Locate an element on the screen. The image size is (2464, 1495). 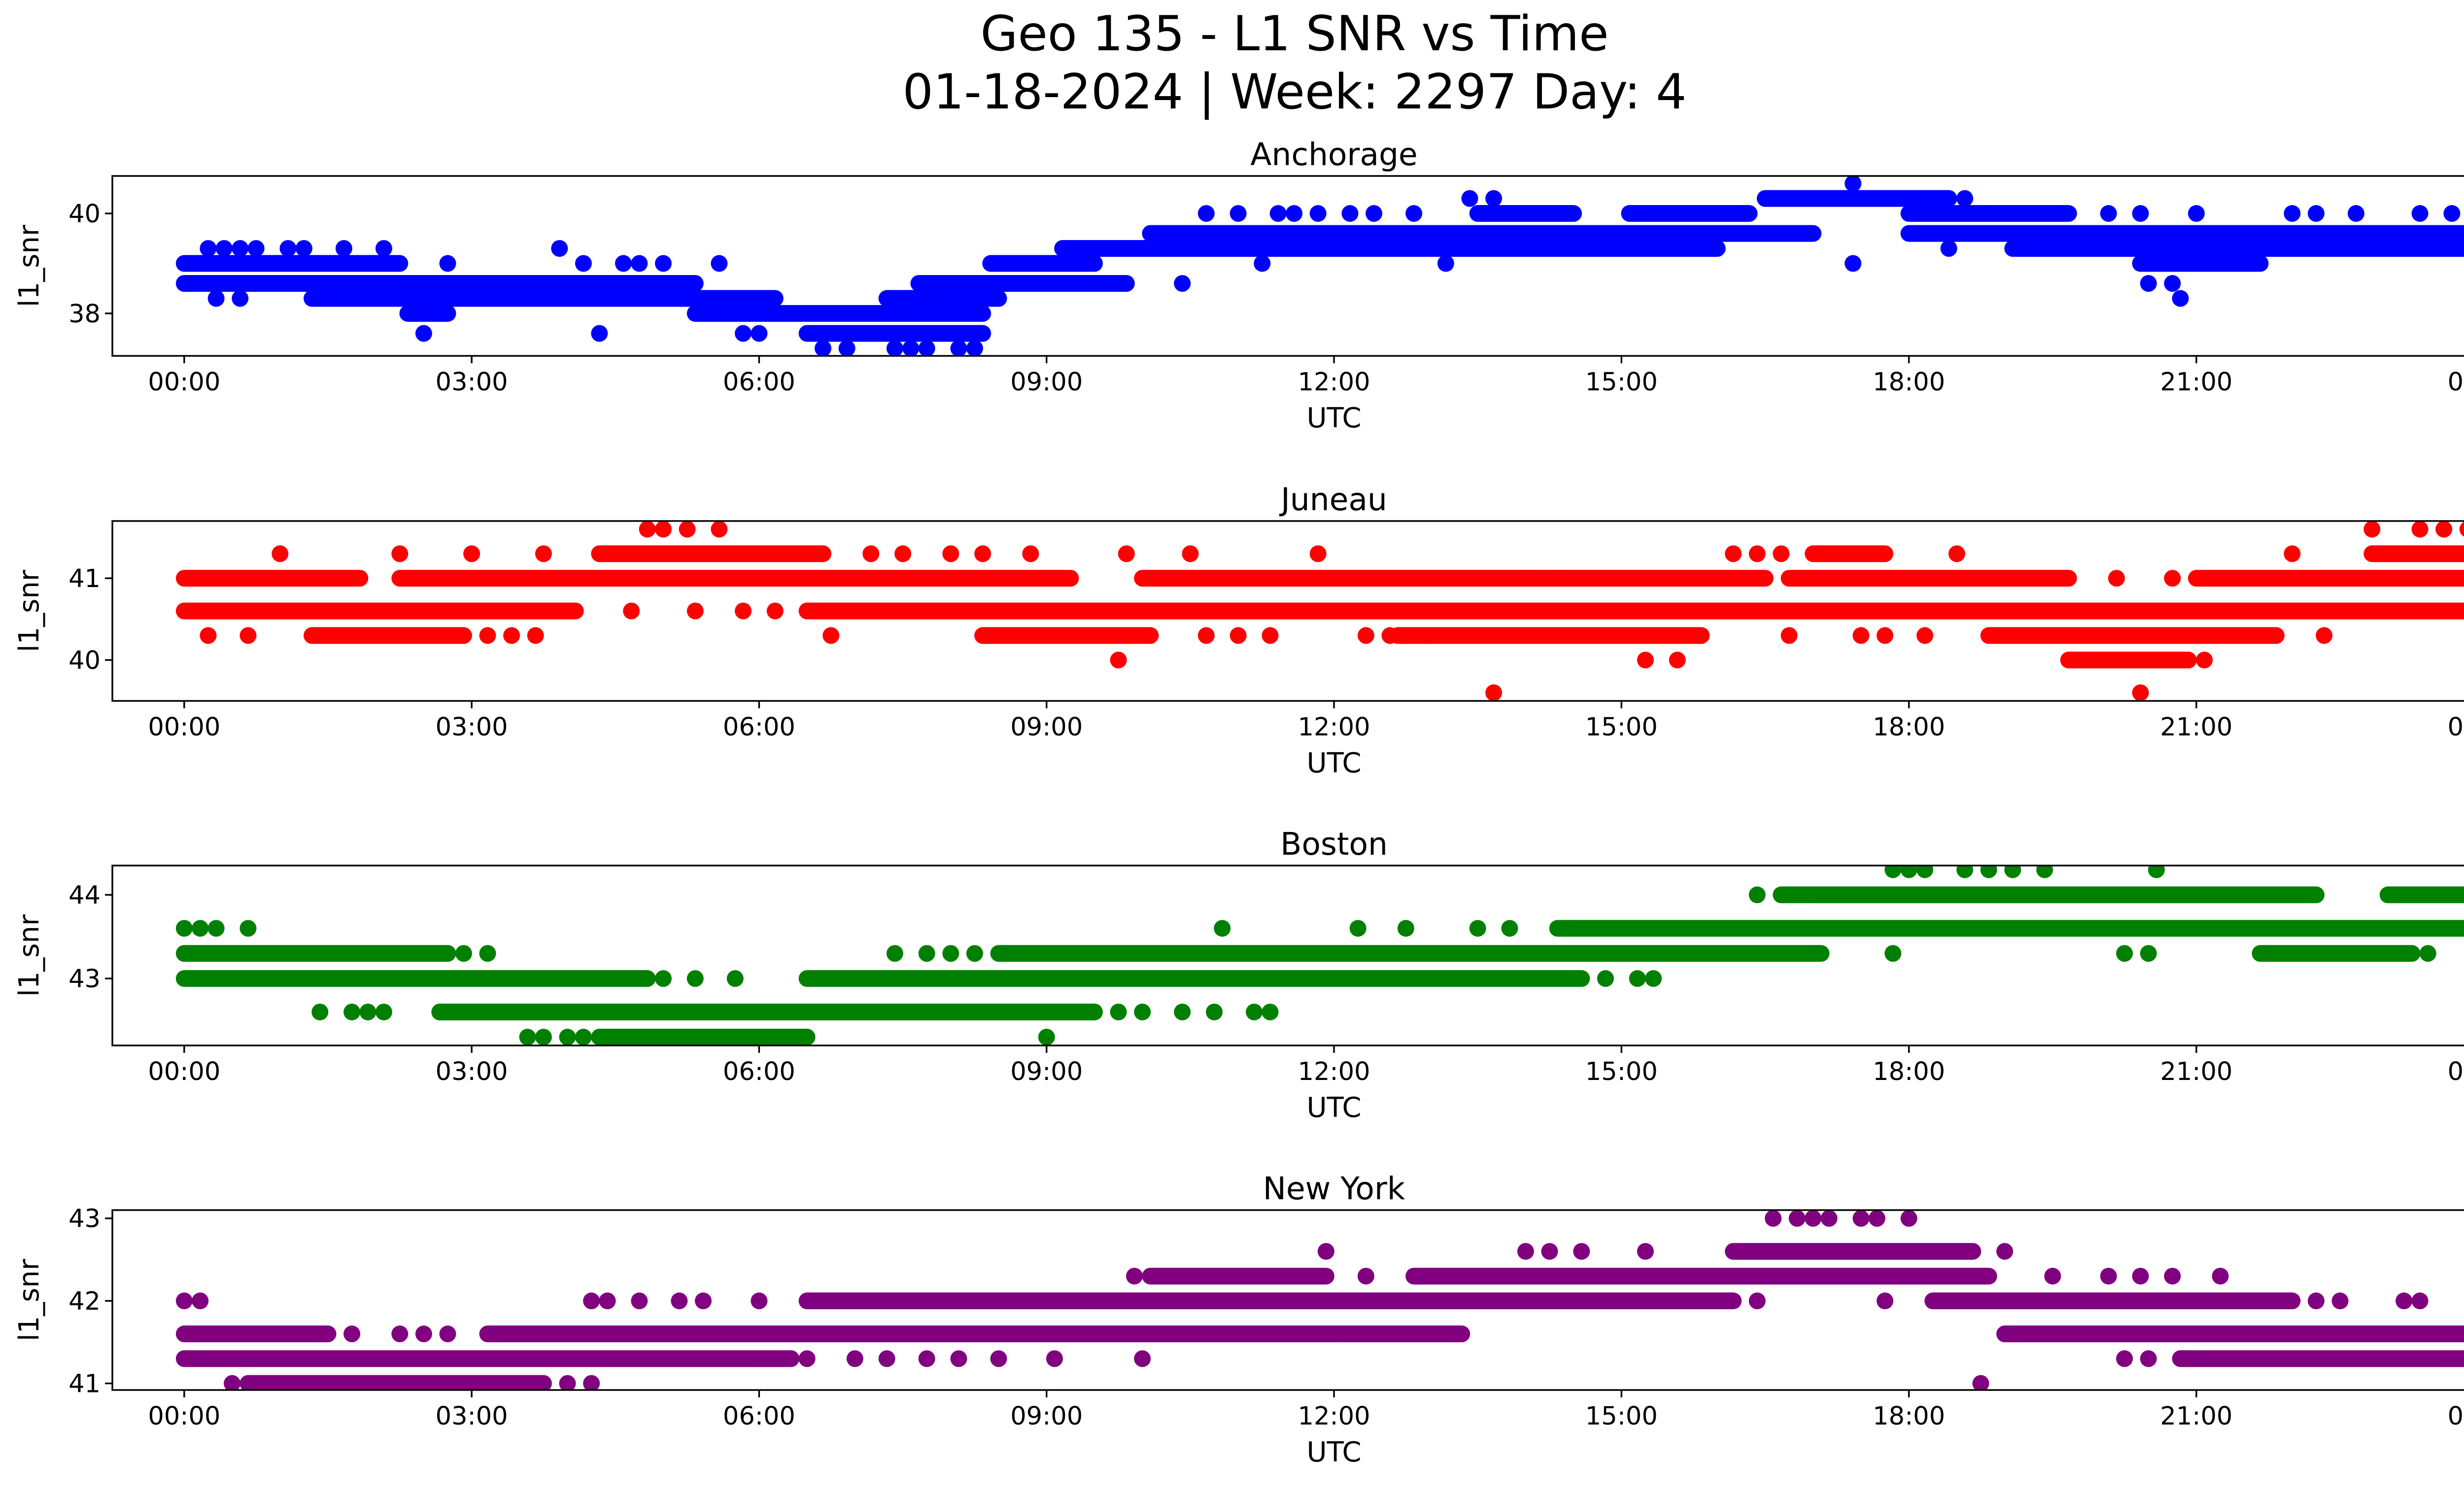
subplot-title: Anchorage is located at coordinates (1333, 155).